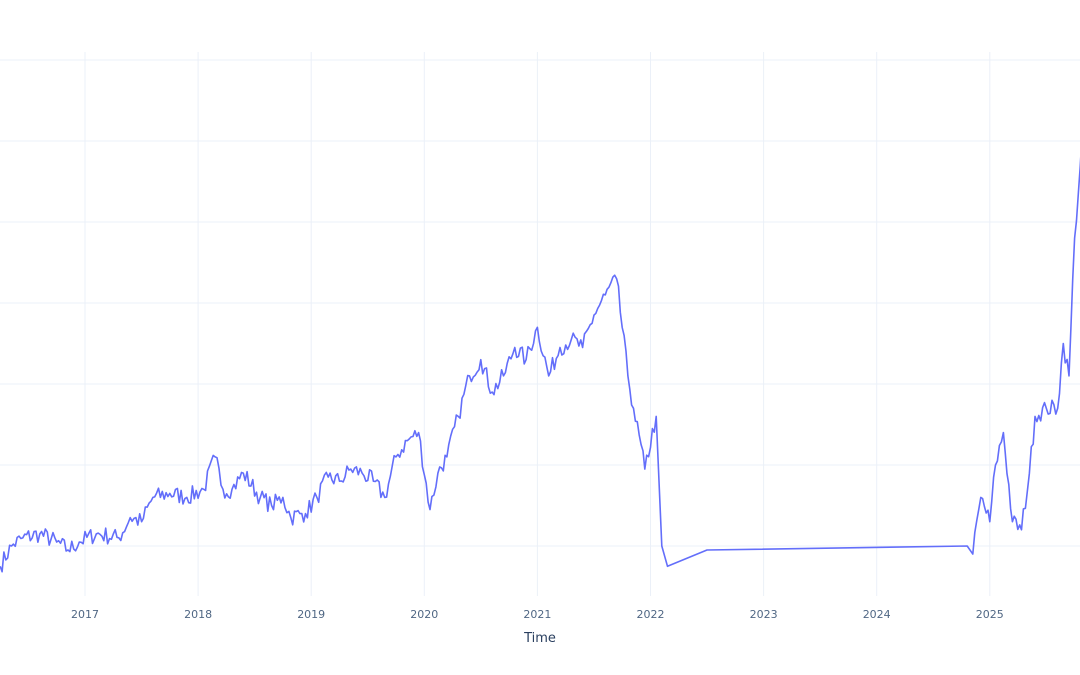 The width and height of the screenshot is (1080, 675). Describe the element at coordinates (877, 614) in the screenshot. I see `x-tick-label: 2024` at that location.